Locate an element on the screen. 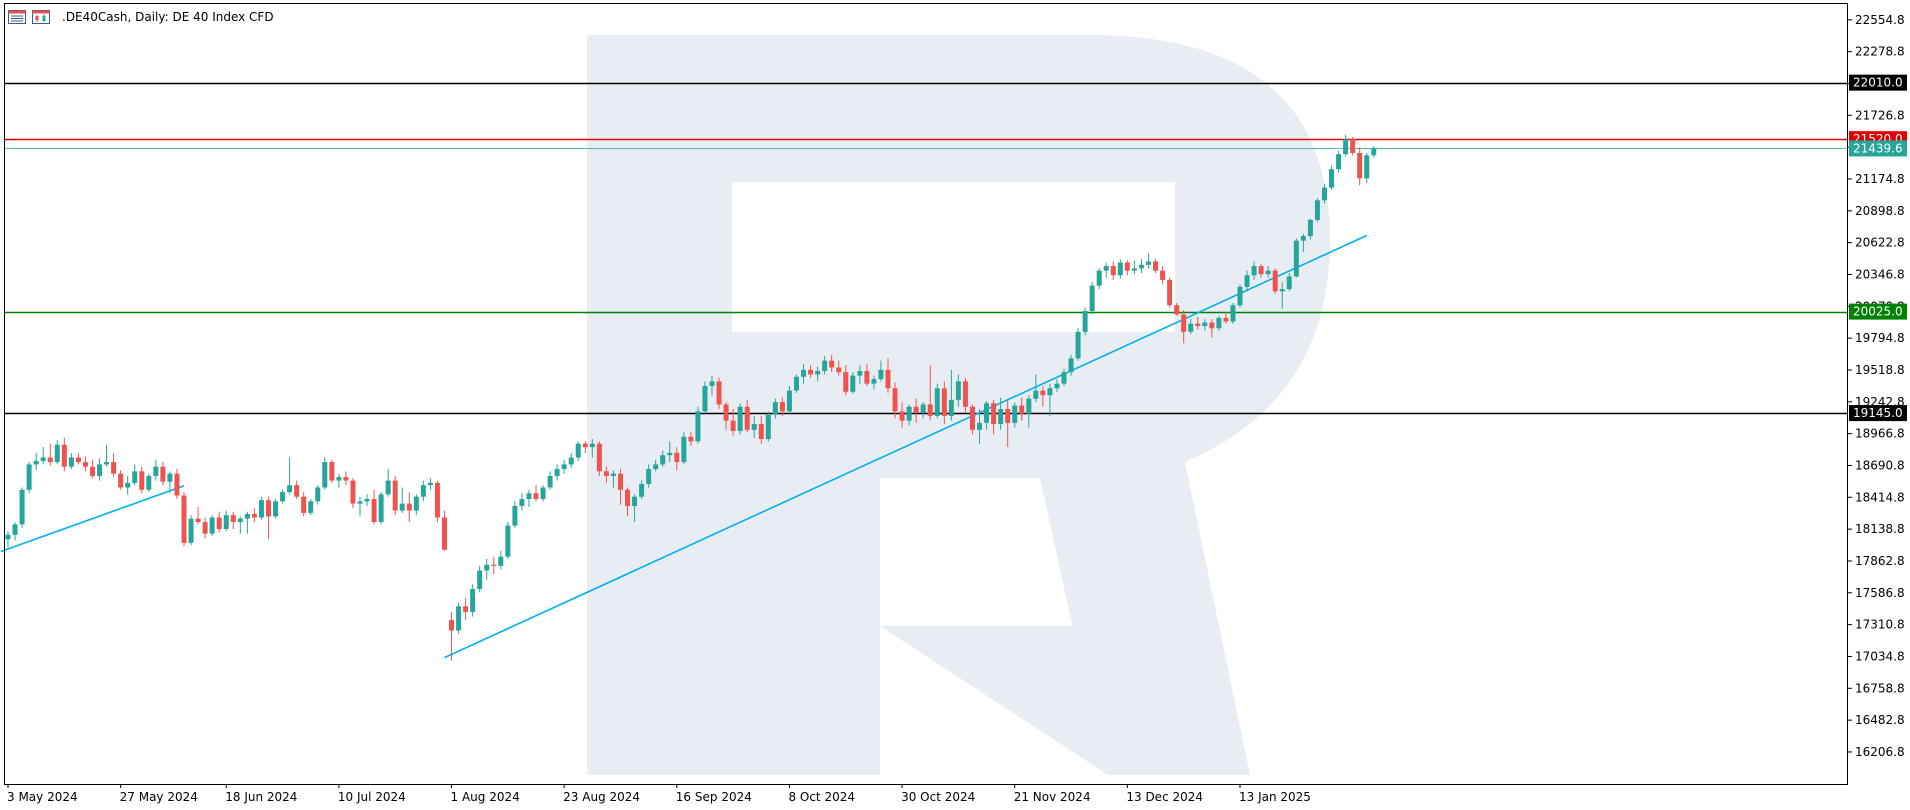 This screenshot has height=810, width=1910. watermark-leg is located at coordinates (1065, 700).